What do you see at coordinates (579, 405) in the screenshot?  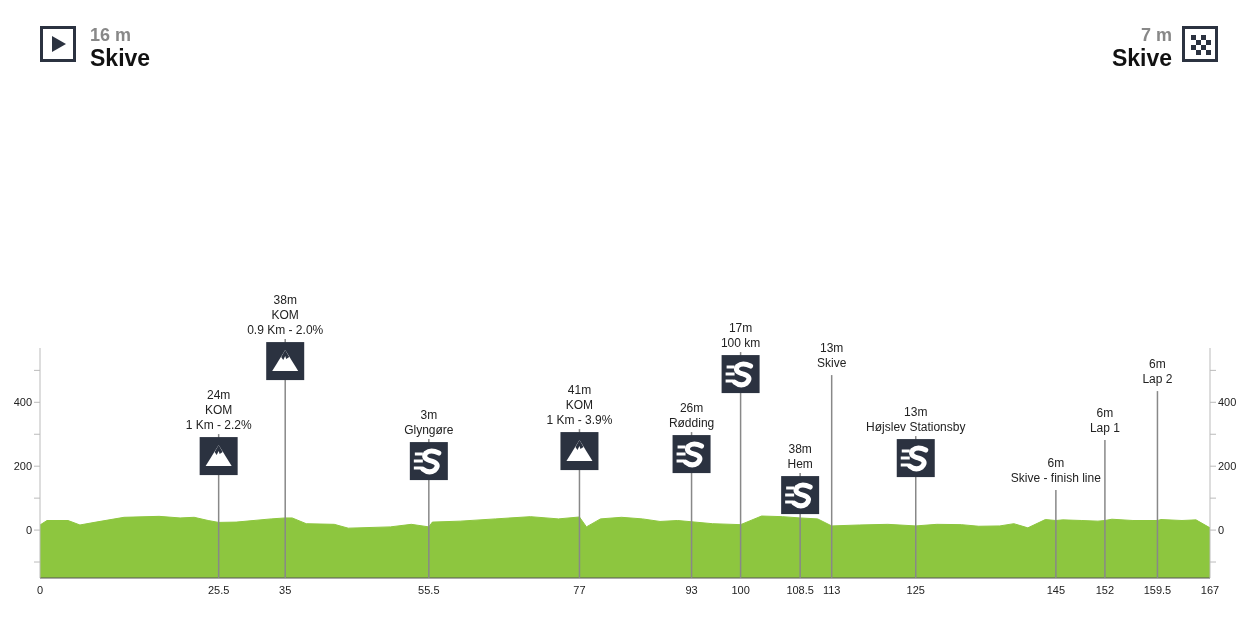 I see `ref-line-label: 41m KOM 1 Km - 3.9%` at bounding box center [579, 405].